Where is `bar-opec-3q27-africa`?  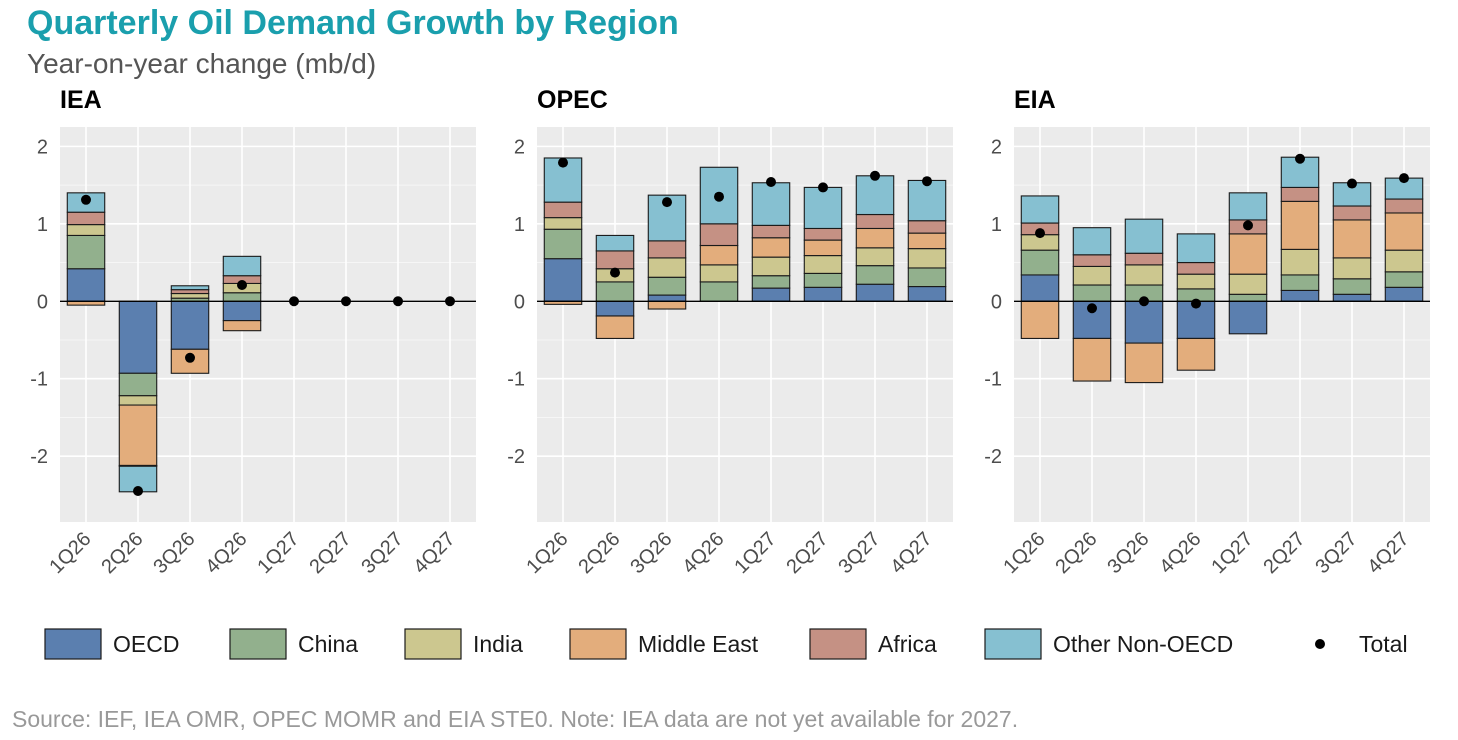
bar-opec-3q27-africa is located at coordinates (875, 221).